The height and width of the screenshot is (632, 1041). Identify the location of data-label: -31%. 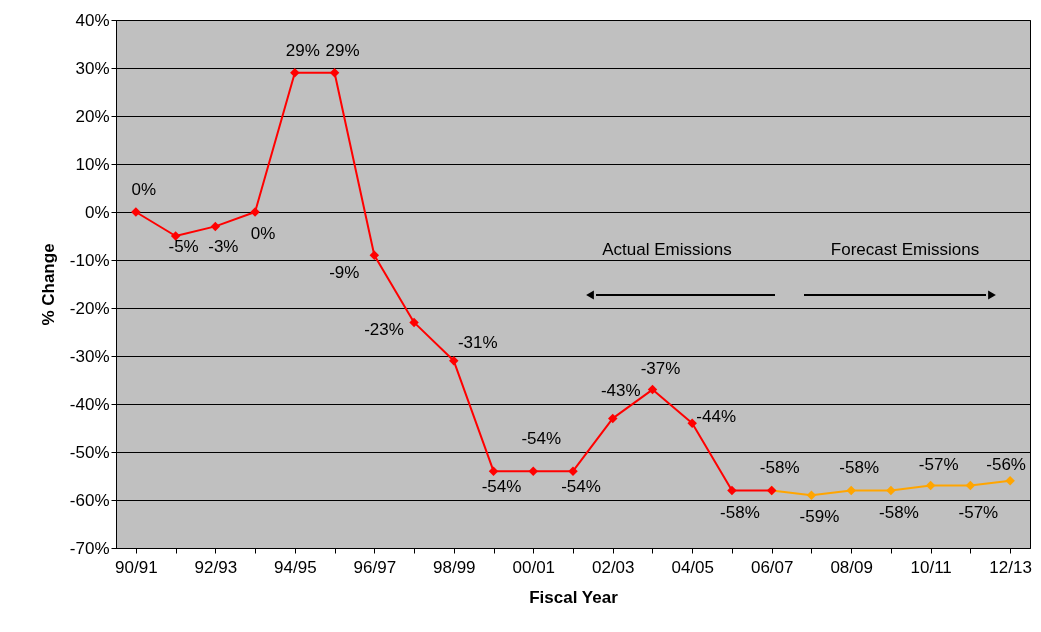
(477, 342).